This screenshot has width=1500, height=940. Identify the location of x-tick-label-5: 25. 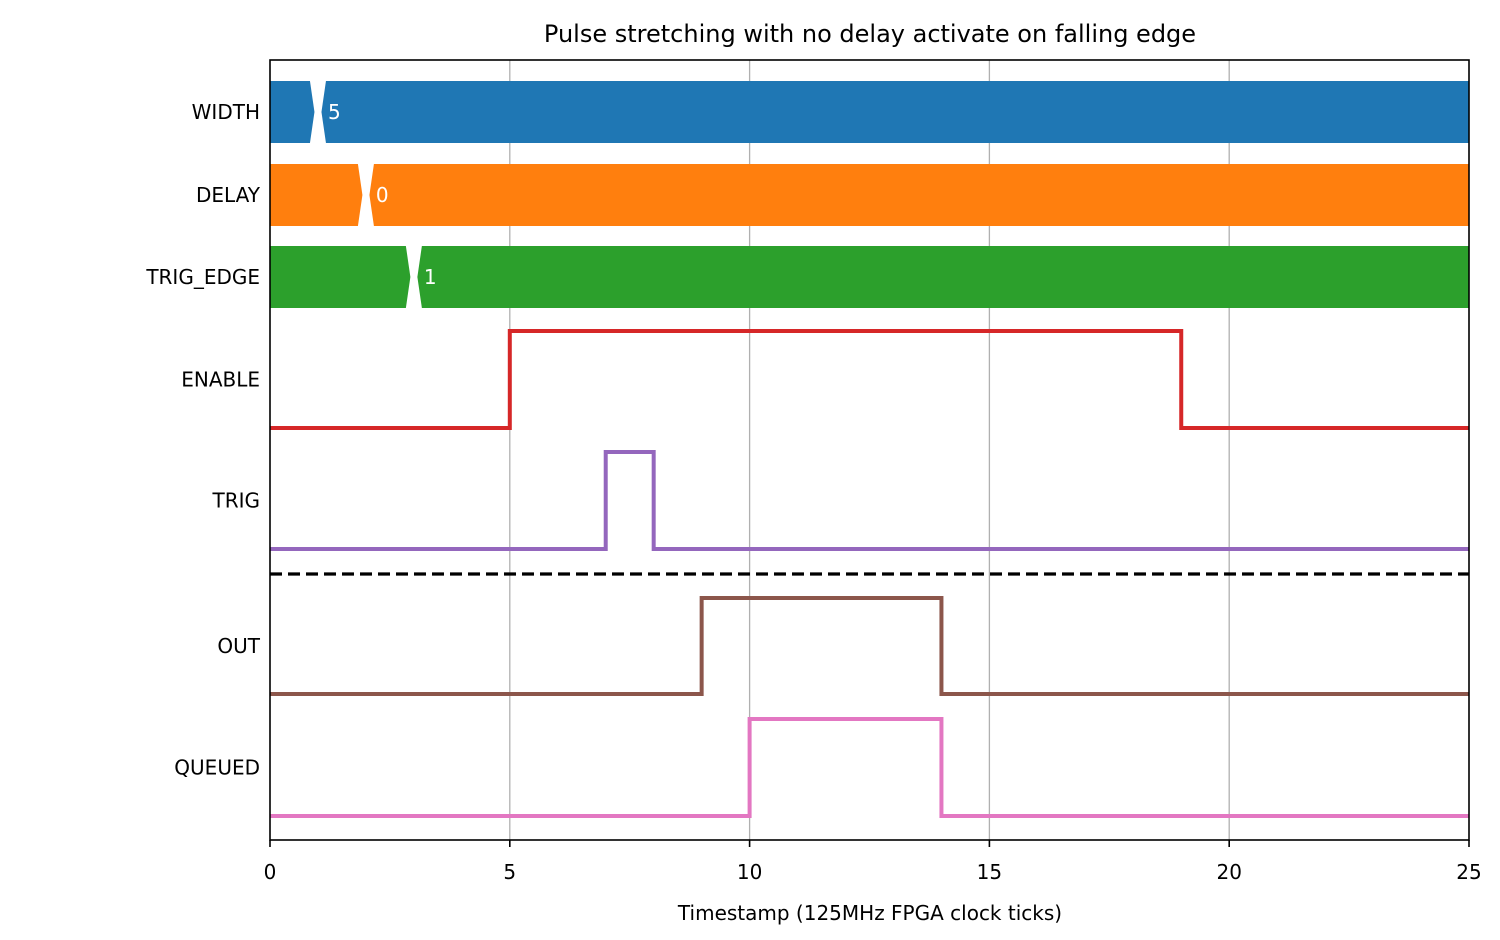
(1468, 872).